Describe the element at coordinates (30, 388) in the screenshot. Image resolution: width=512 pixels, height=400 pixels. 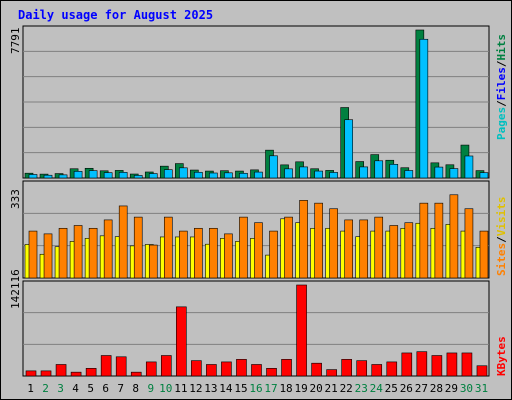
I see `day-label: 1` at that location.